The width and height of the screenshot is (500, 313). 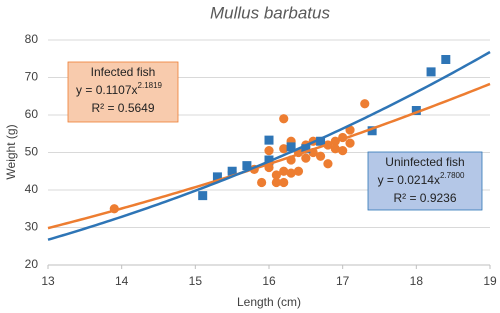 What do you see at coordinates (123, 72) in the screenshot?
I see `series-name: Infected fish` at bounding box center [123, 72].